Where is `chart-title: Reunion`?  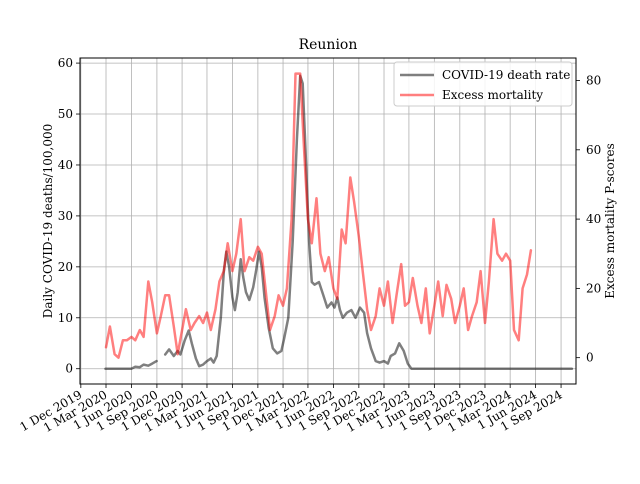 chart-title: Reunion is located at coordinates (328, 45).